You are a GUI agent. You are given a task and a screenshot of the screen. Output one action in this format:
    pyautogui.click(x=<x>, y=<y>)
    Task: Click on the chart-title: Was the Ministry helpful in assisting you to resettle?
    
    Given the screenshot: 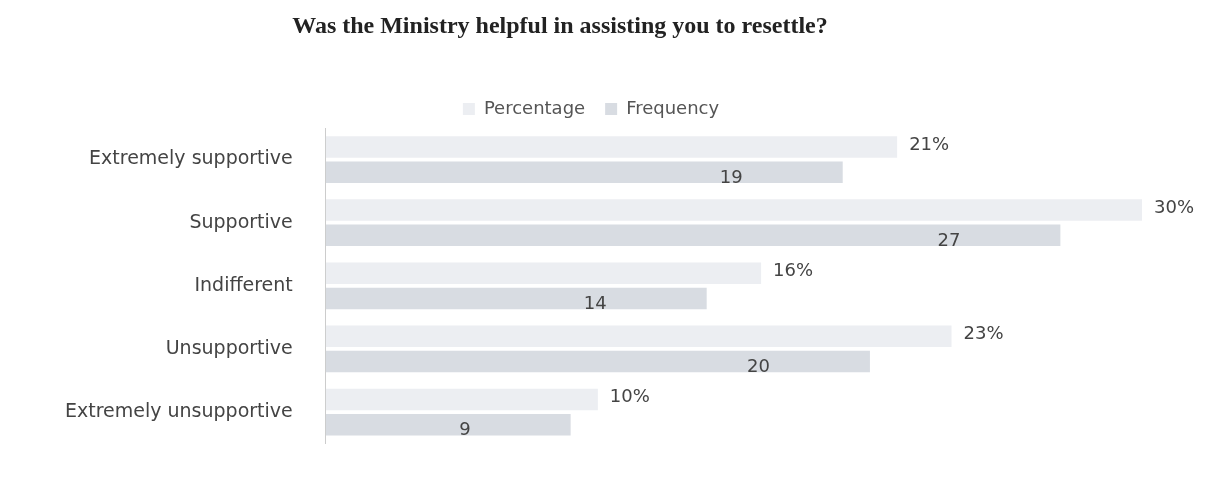 What is the action you would take?
    pyautogui.click(x=560, y=25)
    